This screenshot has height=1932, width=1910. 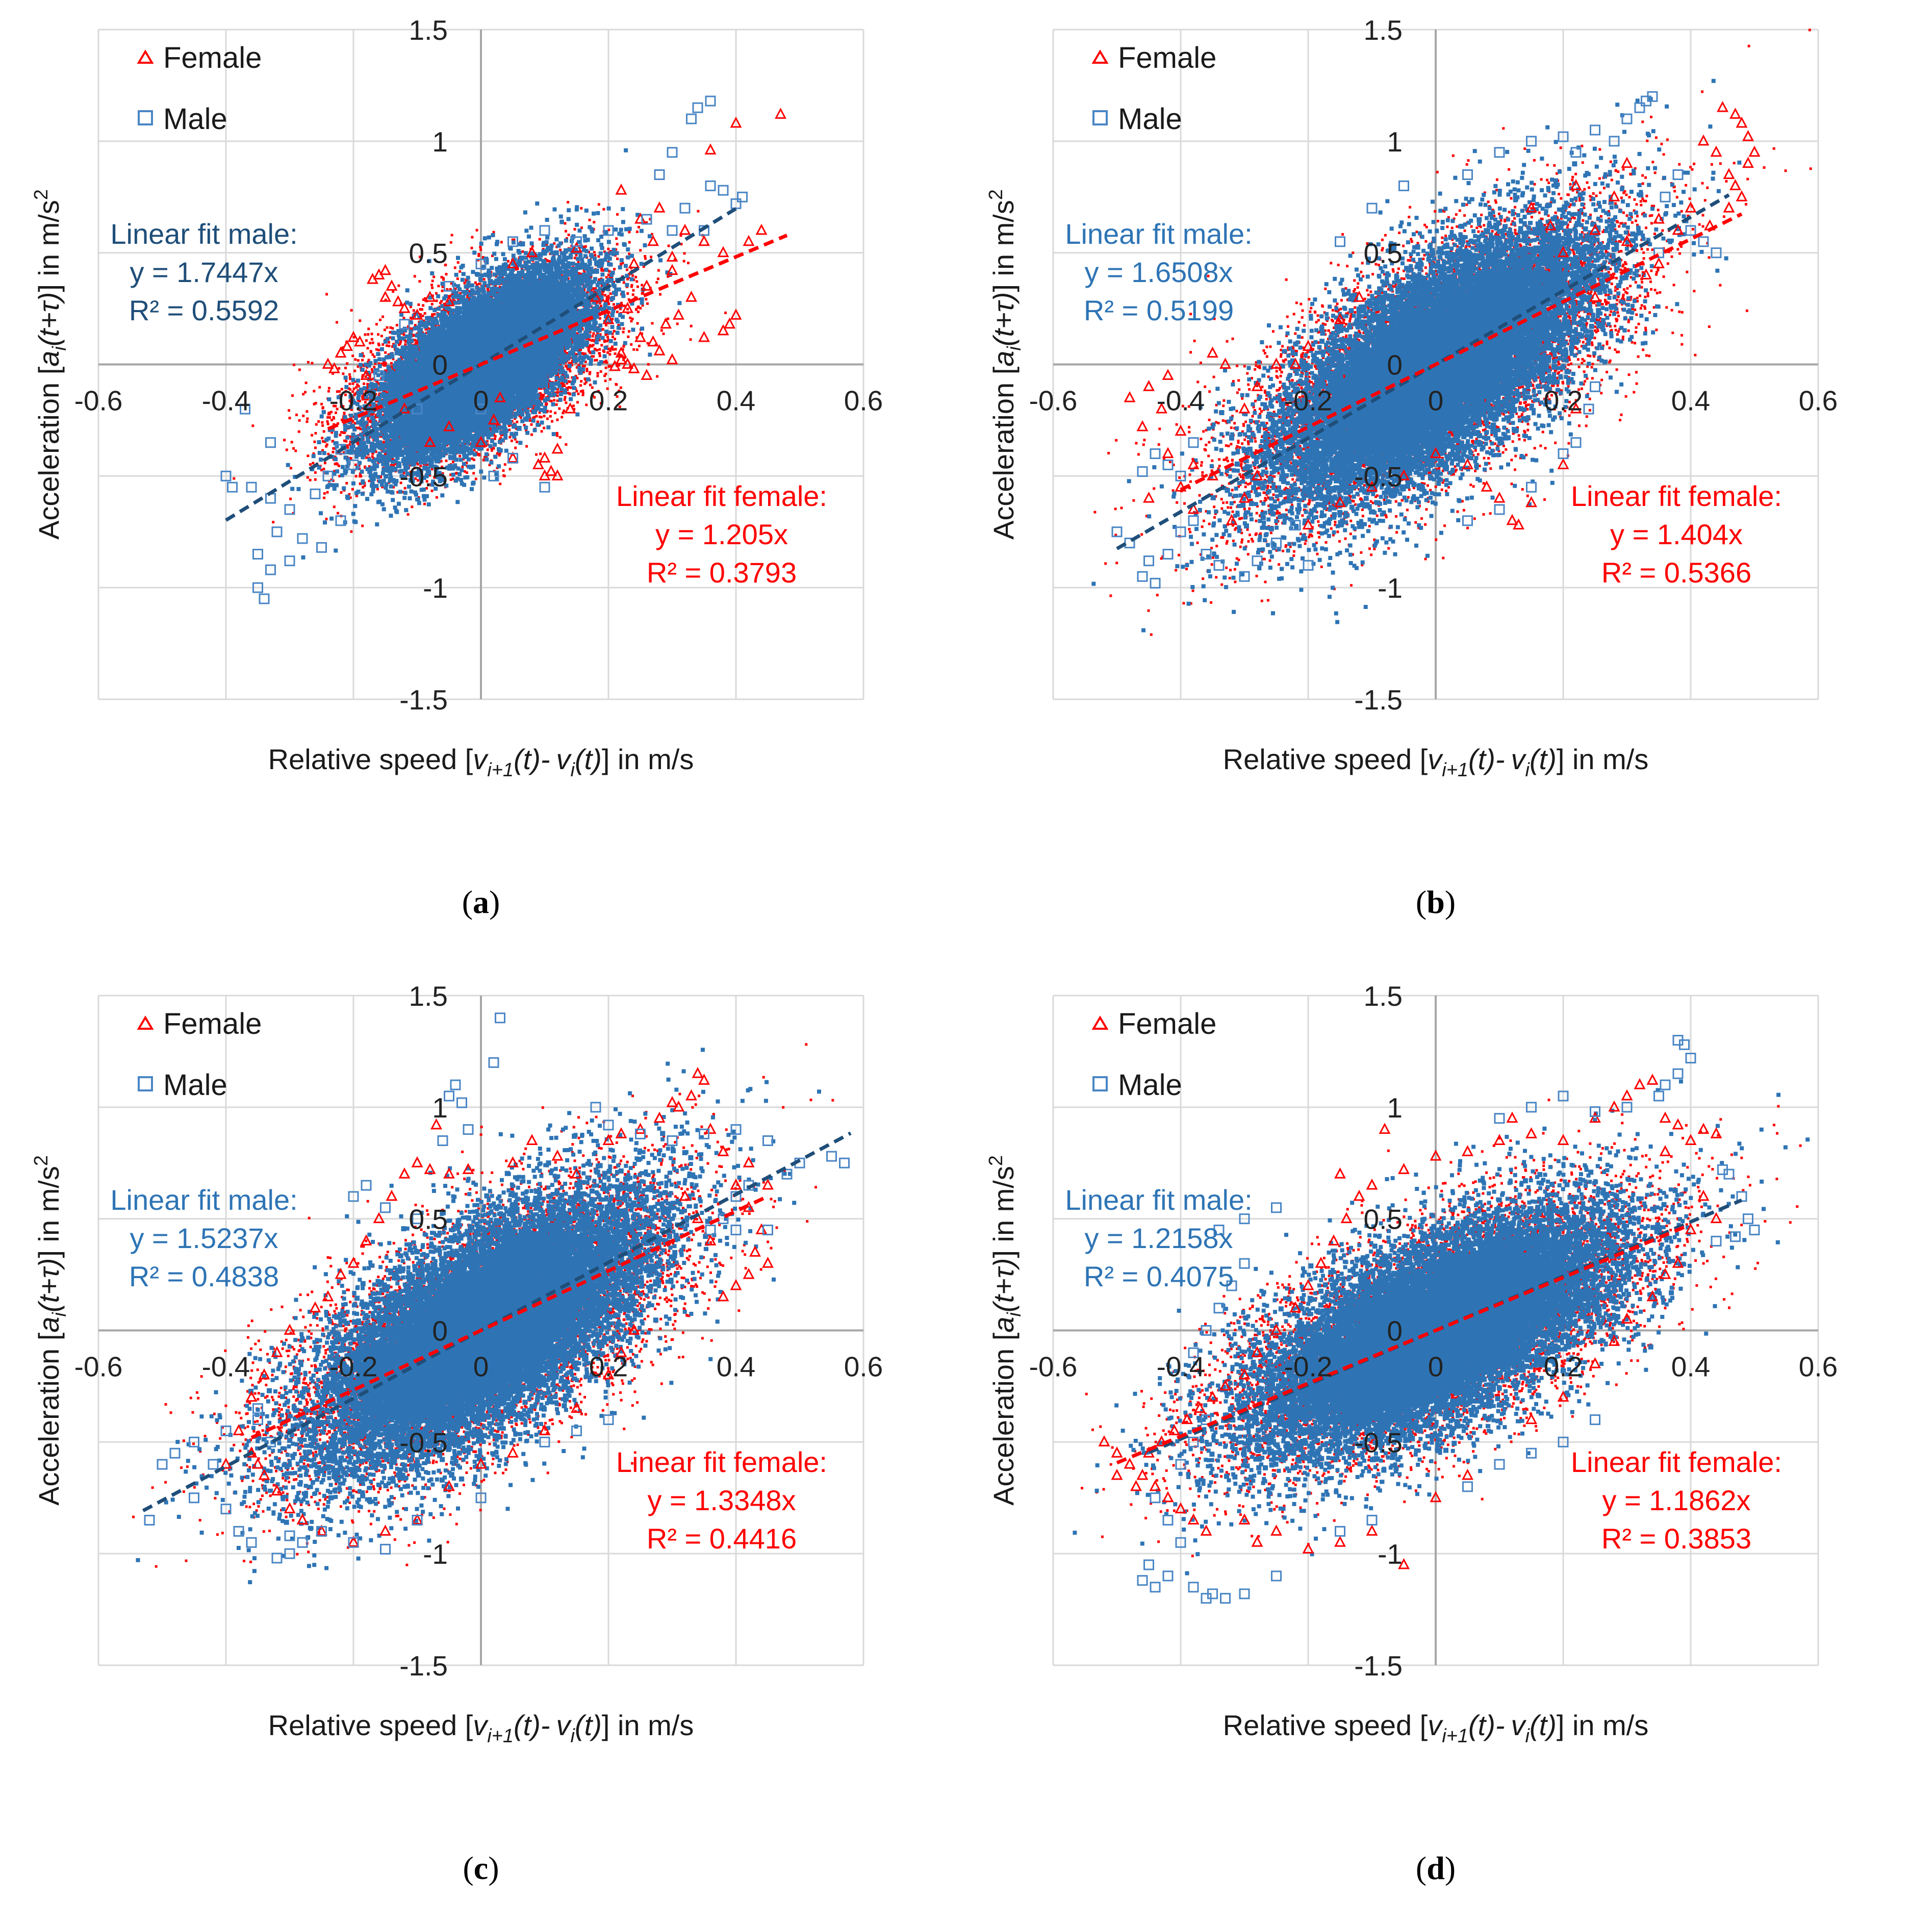 I want to click on x-tick-label: -0.2, so click(x=1308, y=401).